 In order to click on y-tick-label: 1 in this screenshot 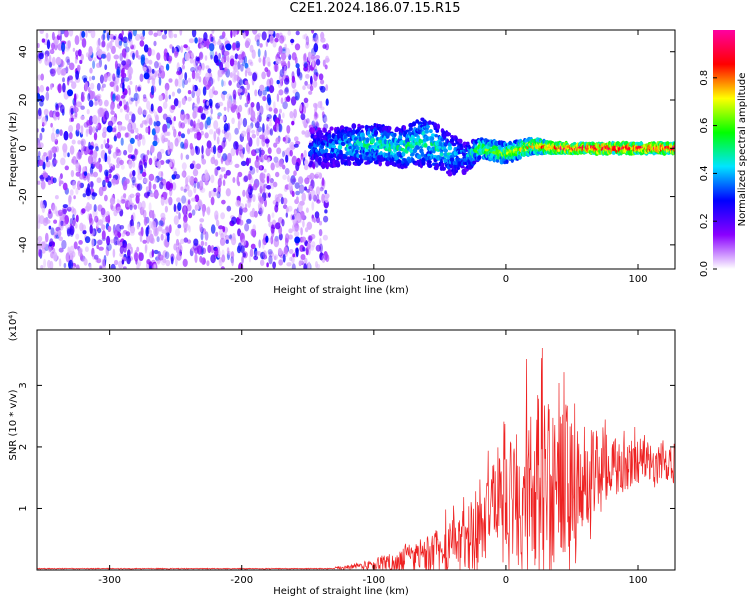, I will do `click(23, 508)`.